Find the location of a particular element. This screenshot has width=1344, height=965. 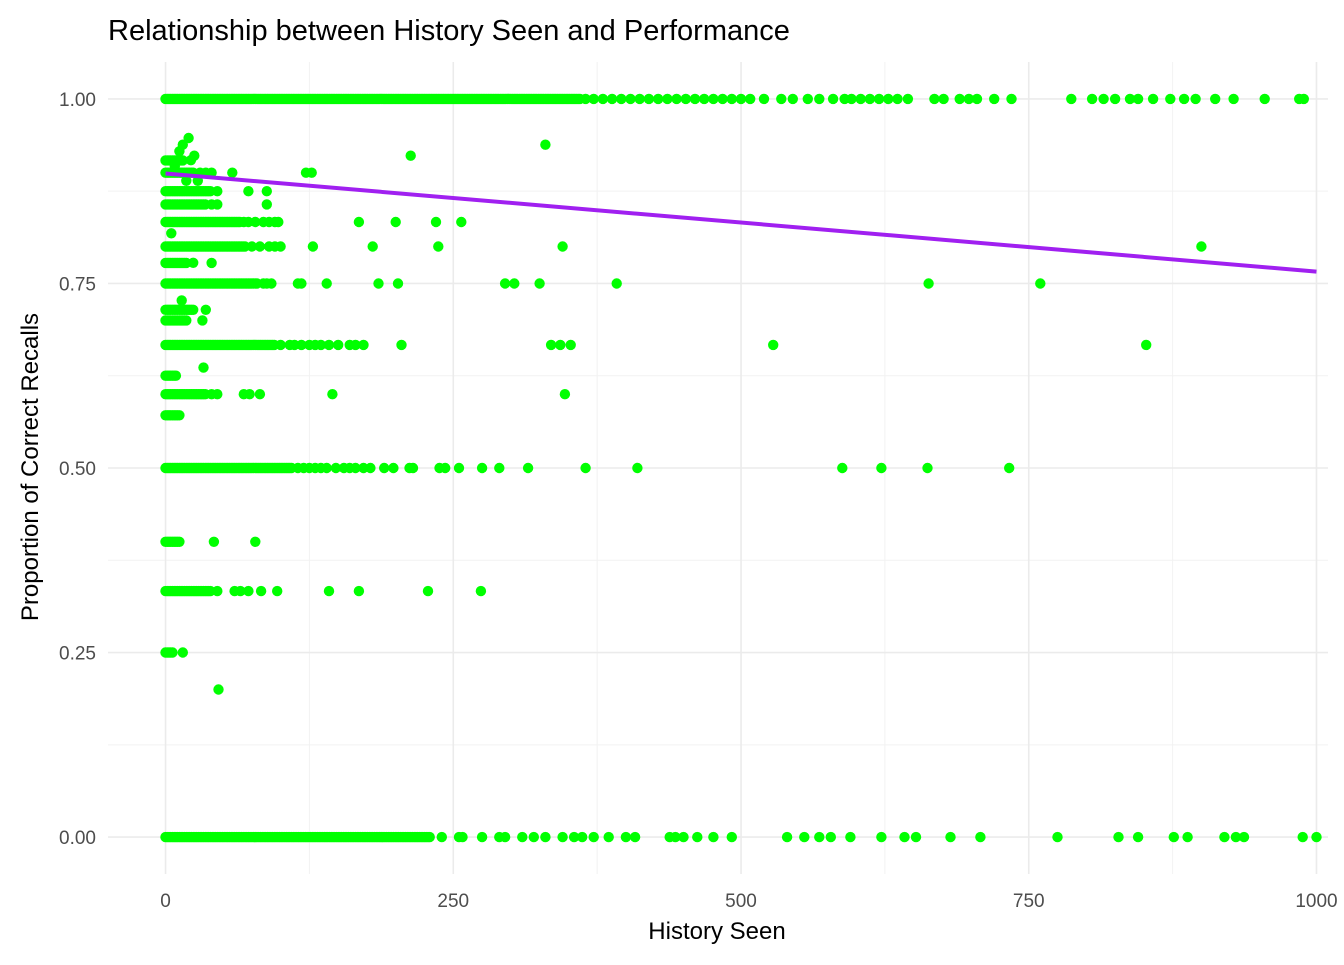

x-axis-ticks: 0 250 500 750 1000 is located at coordinates (748, 901).